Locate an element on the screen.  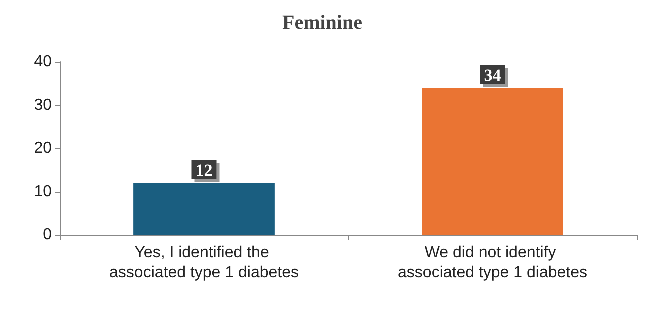
y-tick-label: 20 is located at coordinates (43, 148).